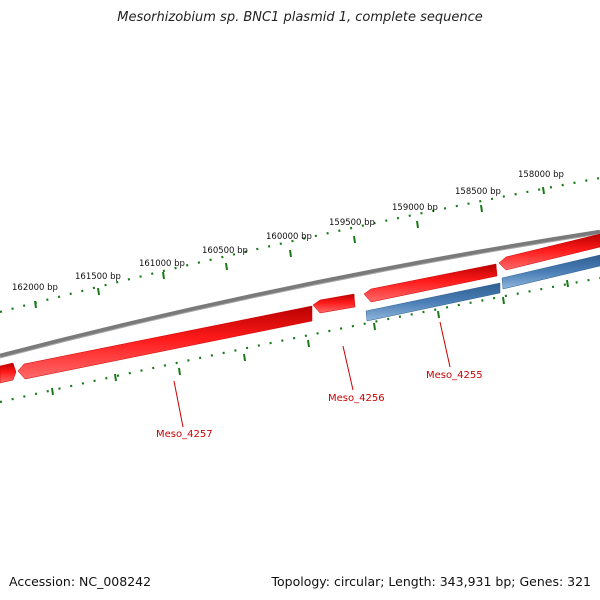 Image resolution: width=600 pixels, height=600 pixels. What do you see at coordinates (289, 237) in the screenshot?
I see `ruler-label: 160000 bp` at bounding box center [289, 237].